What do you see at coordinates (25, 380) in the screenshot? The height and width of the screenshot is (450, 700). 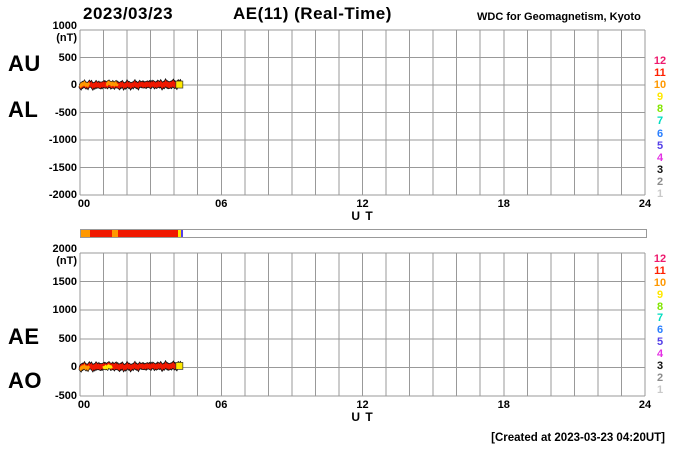 I see `ao-label: AO` at bounding box center [25, 380].